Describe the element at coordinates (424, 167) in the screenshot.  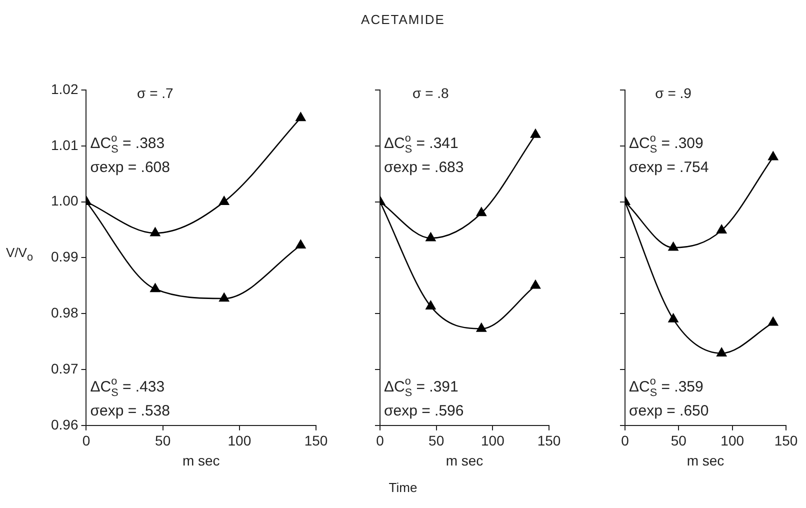
I see `annotation: σexp = .683` at that location.